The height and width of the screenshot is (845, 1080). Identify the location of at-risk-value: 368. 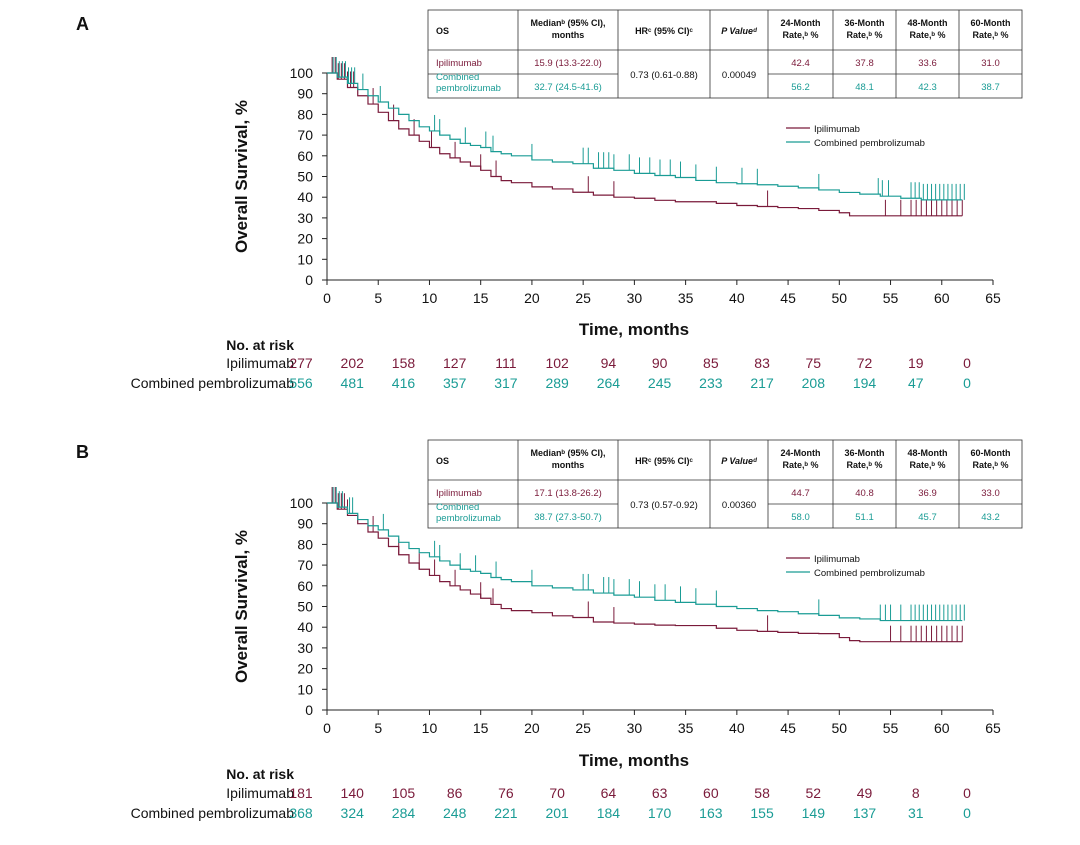
(301, 813).